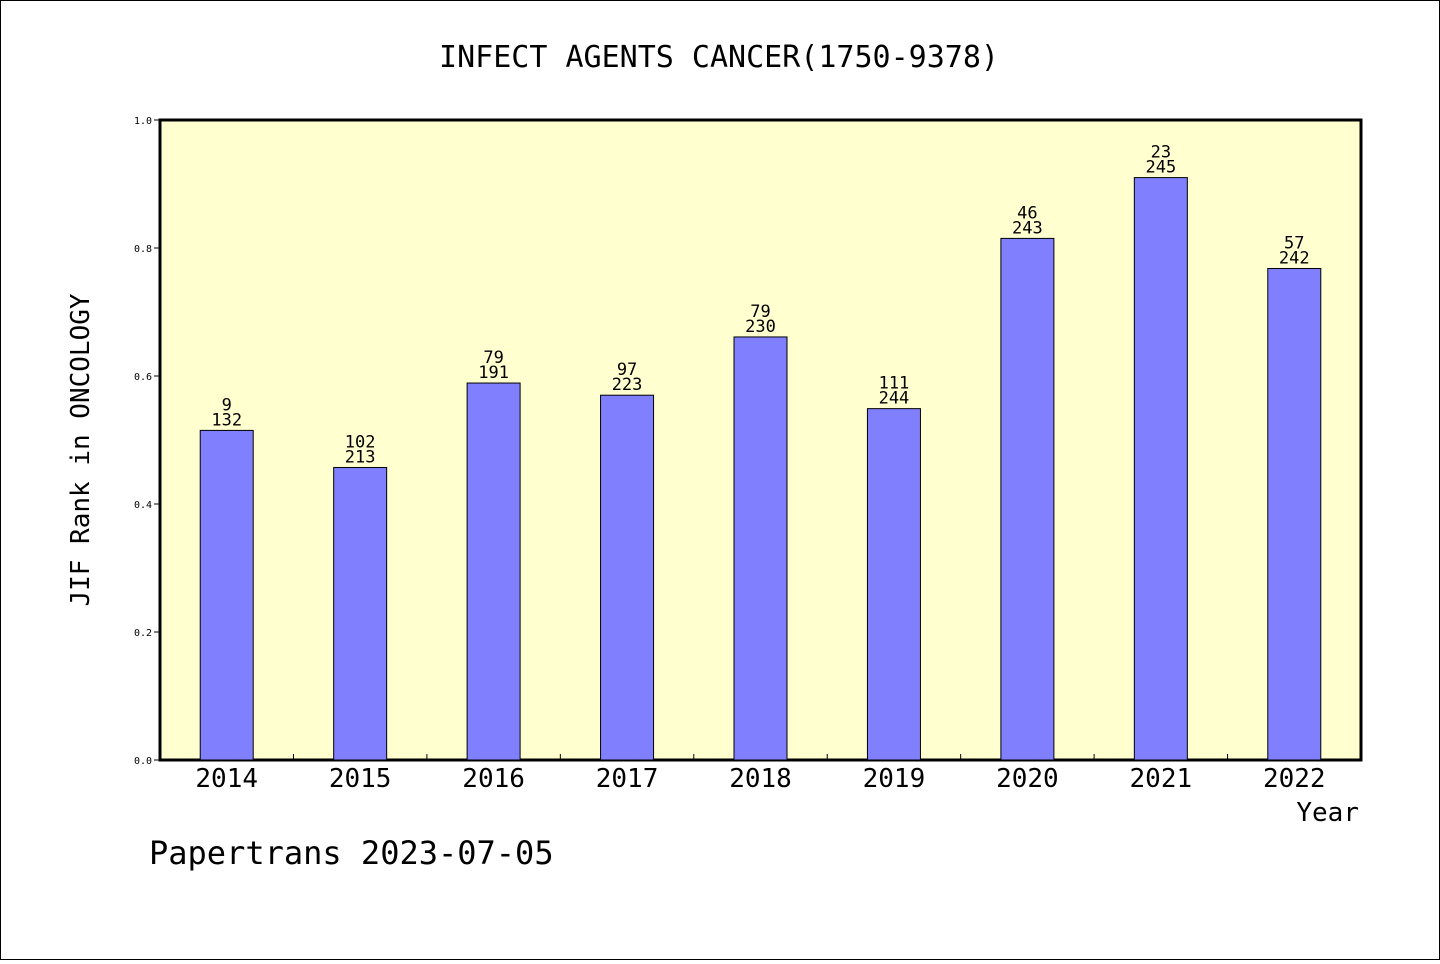 The width and height of the screenshot is (1440, 964). Describe the element at coordinates (351, 853) in the screenshot. I see `footer-credit: Papertrans 2023-07-05` at that location.